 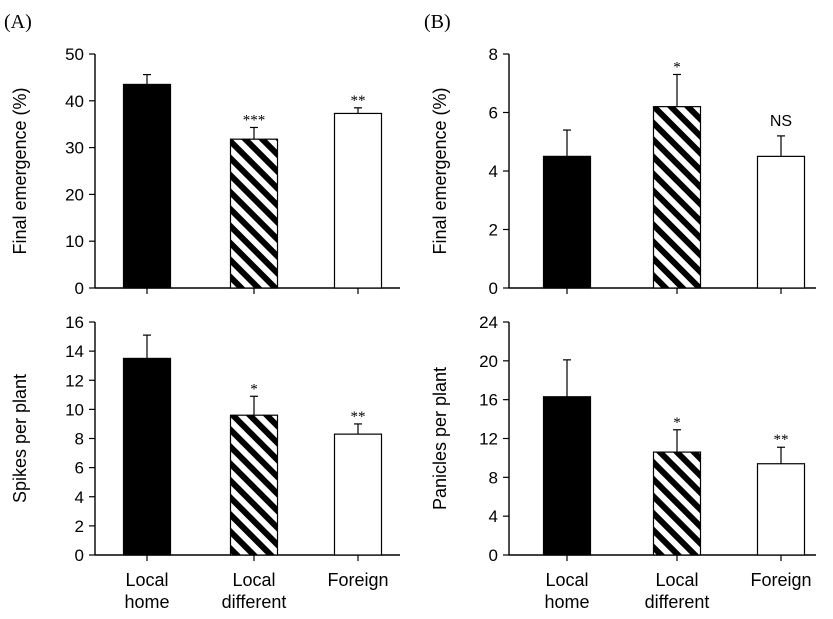 What do you see at coordinates (20, 438) in the screenshot?
I see `y-axis-label: Spikes per plant` at bounding box center [20, 438].